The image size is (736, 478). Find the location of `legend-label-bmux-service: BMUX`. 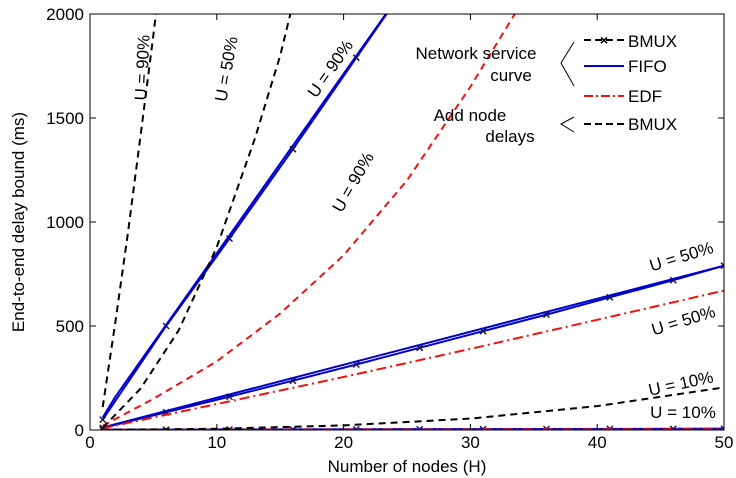

legend-label-bmux-service: BMUX is located at coordinates (652, 41).